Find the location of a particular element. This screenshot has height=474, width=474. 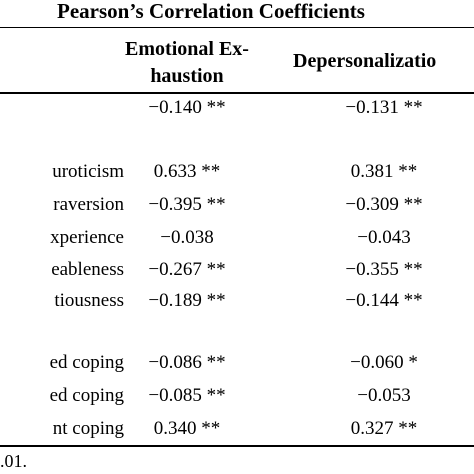

column-header-emotional-exhaustion-line1: Emotional Ex- is located at coordinates (187, 49).